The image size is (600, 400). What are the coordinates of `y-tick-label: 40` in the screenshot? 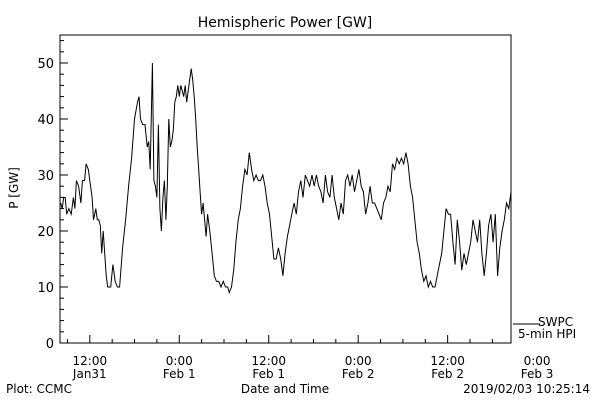 It's located at (45, 120).